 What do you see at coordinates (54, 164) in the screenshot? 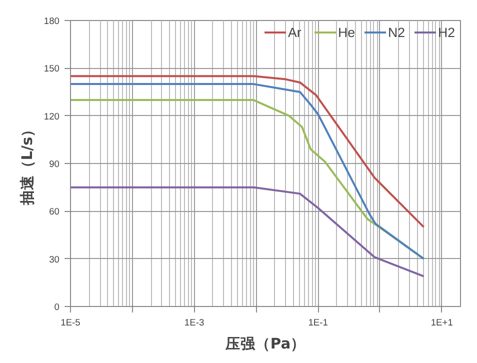
I see `y-tick-label: 90` at bounding box center [54, 164].